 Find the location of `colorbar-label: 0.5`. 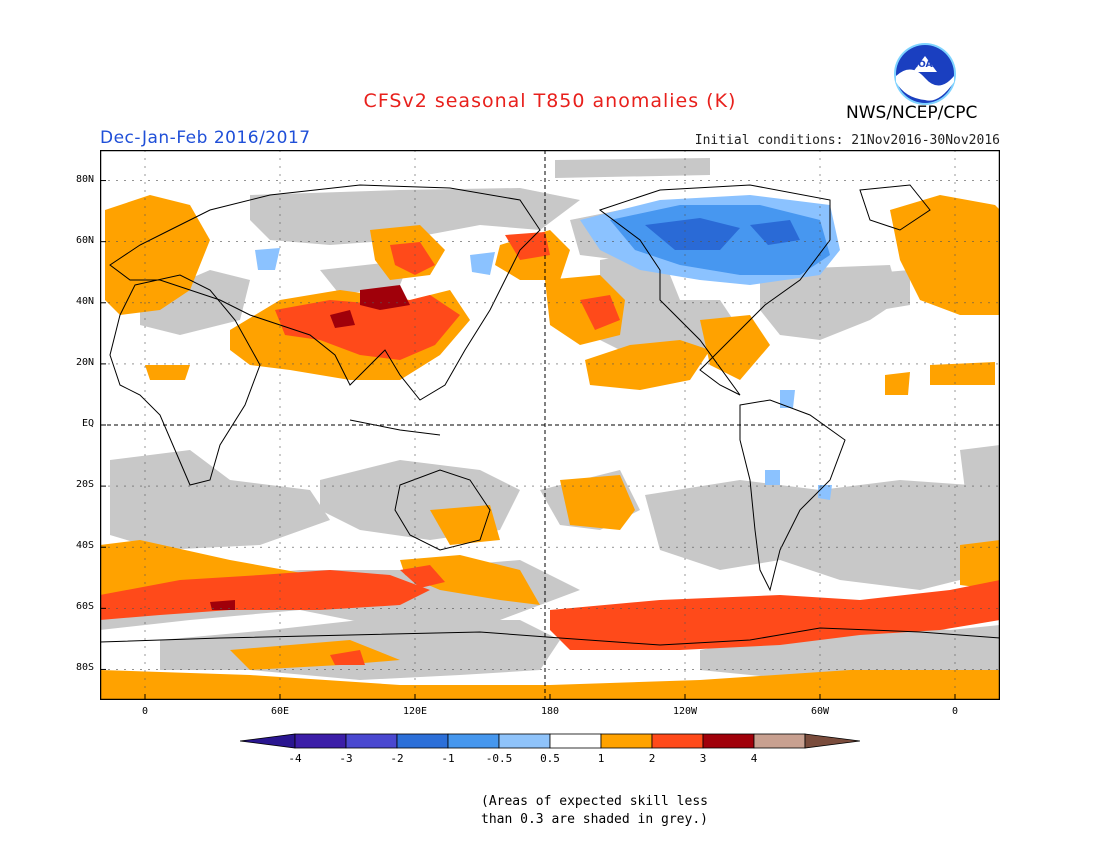

colorbar-label: 0.5 is located at coordinates (550, 758).